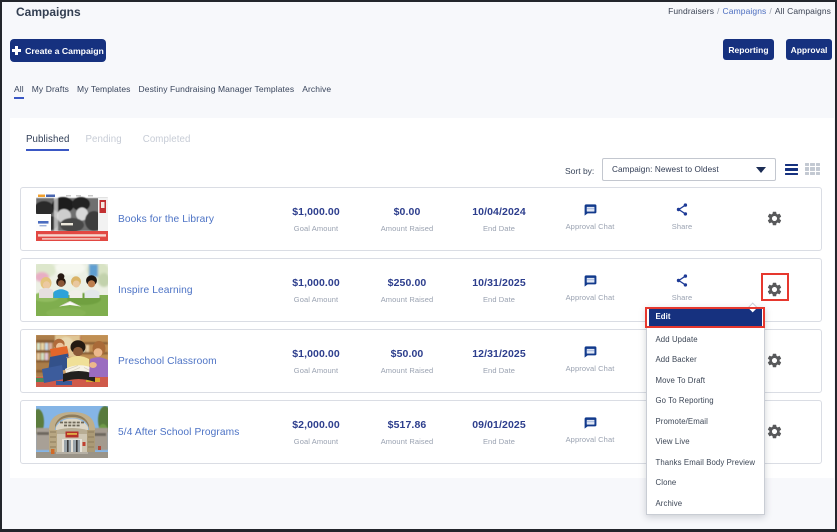 The image size is (837, 532). Describe the element at coordinates (676, 339) in the screenshot. I see `context-menu-item: Add Update` at that location.